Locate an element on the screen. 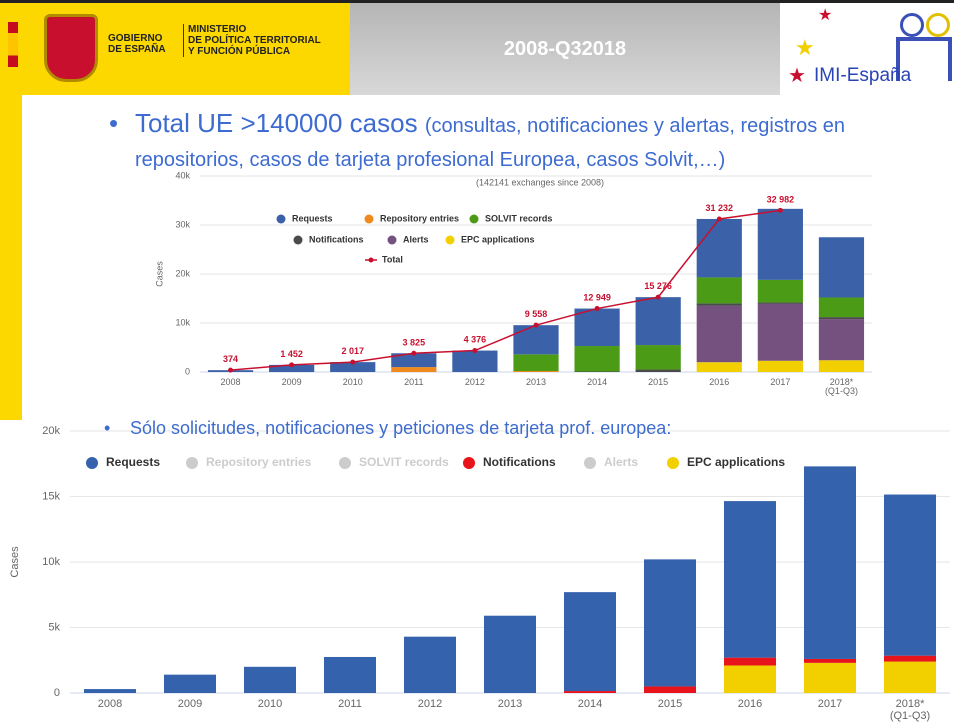 The width and height of the screenshot is (954, 723). y-tick-label: 30k is located at coordinates (182, 224).